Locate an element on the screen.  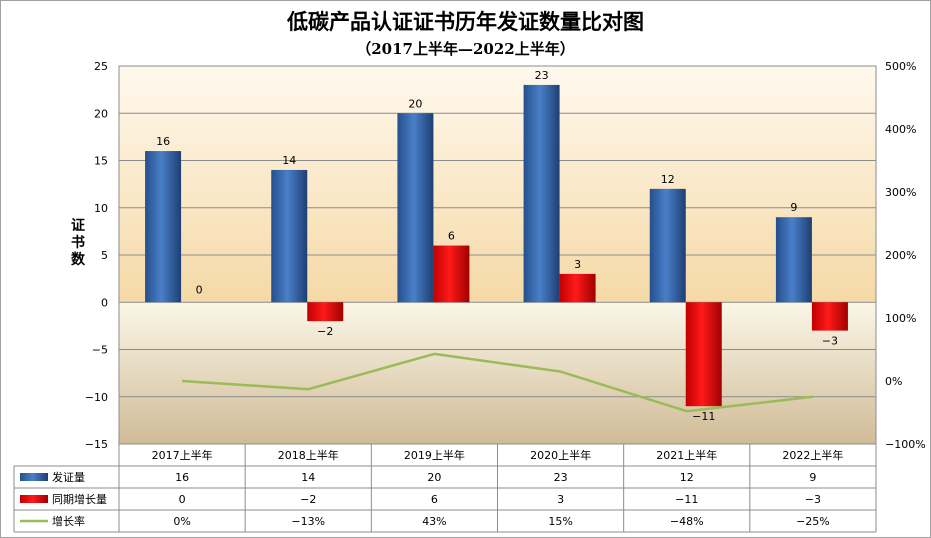
y-tick-label: −15 is located at coordinates (96, 444).